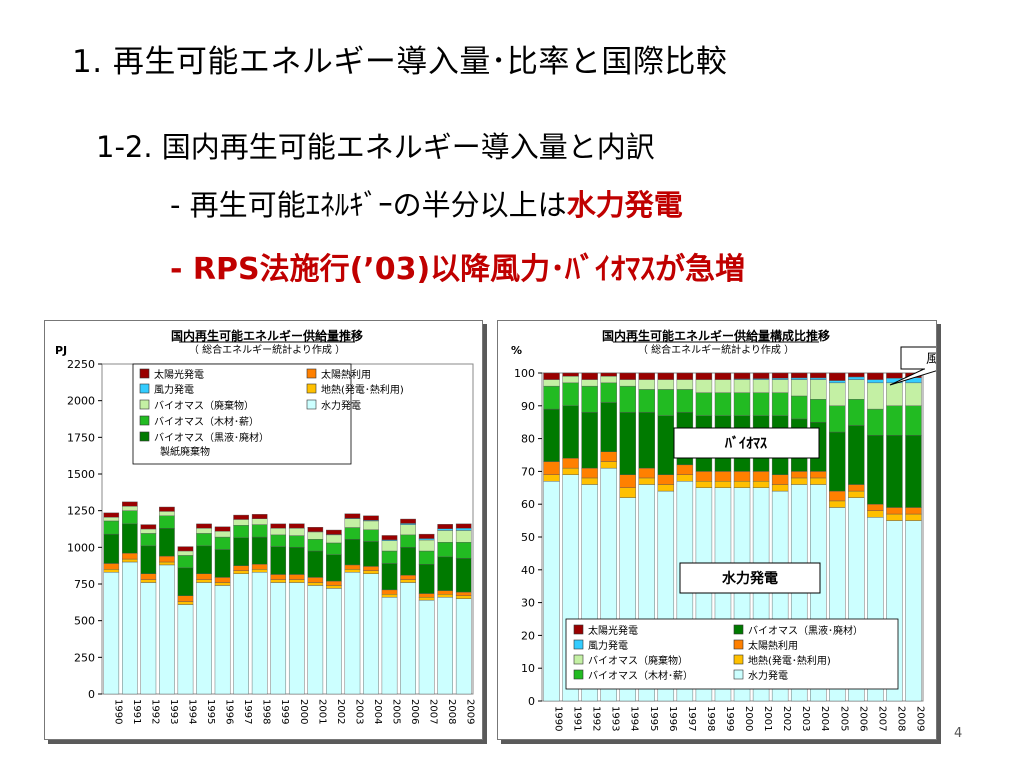 This screenshot has height=768, width=1024. Describe the element at coordinates (596, 718) in the screenshot. I see `share-x-tick-label: 1992` at that location.